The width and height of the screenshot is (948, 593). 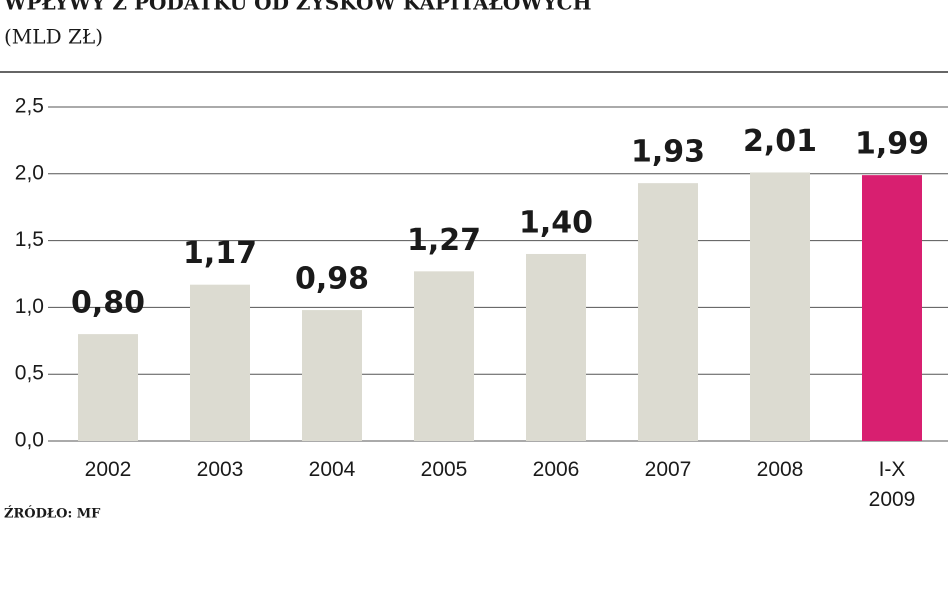 What do you see at coordinates (220, 253) in the screenshot?
I see `value-label: 1,17` at bounding box center [220, 253].